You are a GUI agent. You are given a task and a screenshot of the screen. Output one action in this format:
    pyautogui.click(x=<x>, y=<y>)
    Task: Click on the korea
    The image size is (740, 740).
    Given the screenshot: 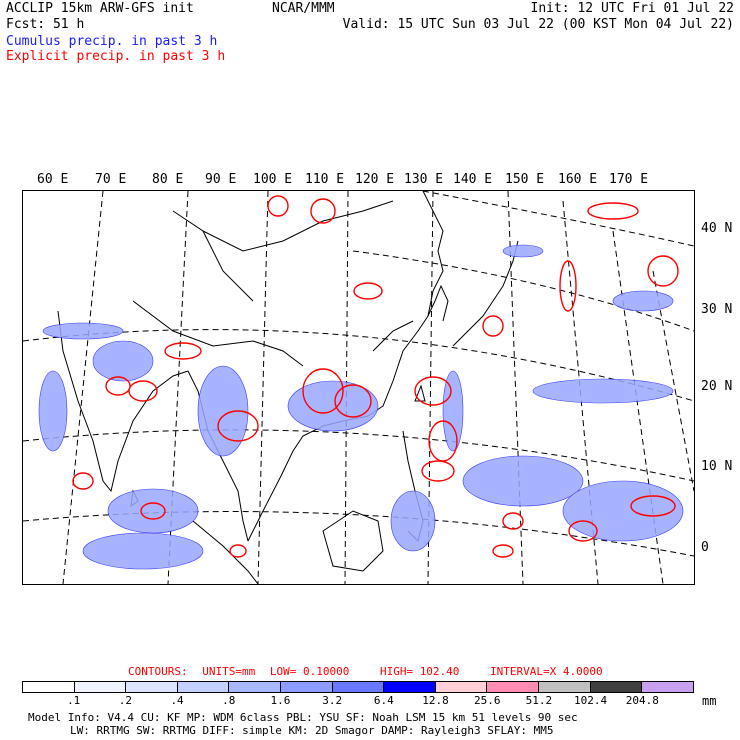 What is the action you would take?
    pyautogui.click(x=438, y=303)
    